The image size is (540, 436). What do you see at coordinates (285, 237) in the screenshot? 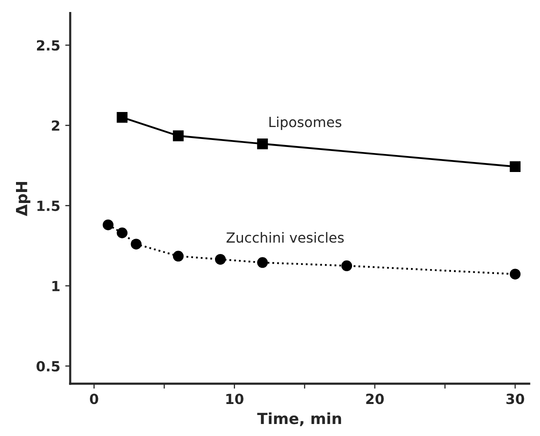
I see `series-label: Zucchini vesicles` at bounding box center [285, 237].